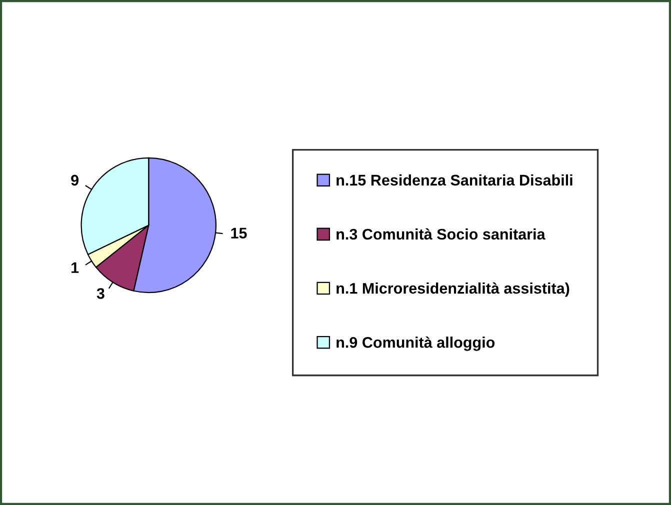  Describe the element at coordinates (75, 267) in the screenshot. I see `data-label: 1` at that location.